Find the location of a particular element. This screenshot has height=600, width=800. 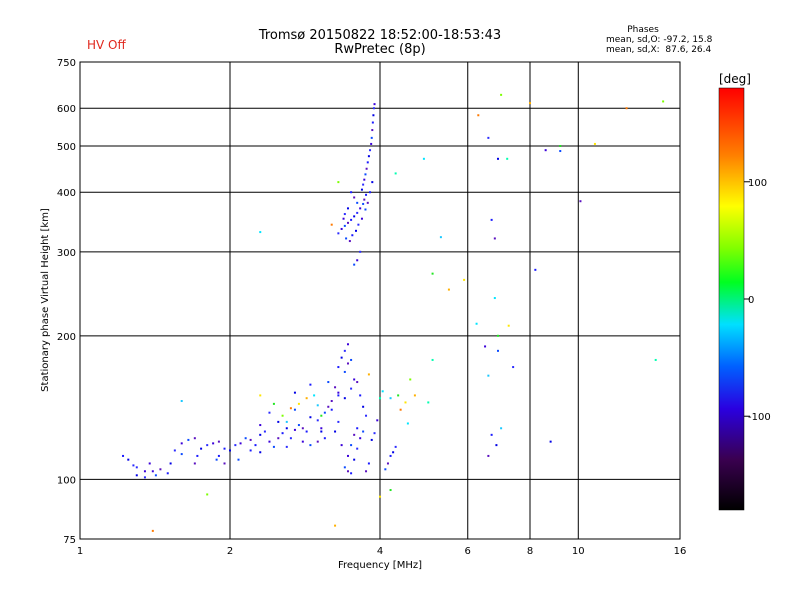

colorbar-tick-label: -100 is located at coordinates (759, 417).